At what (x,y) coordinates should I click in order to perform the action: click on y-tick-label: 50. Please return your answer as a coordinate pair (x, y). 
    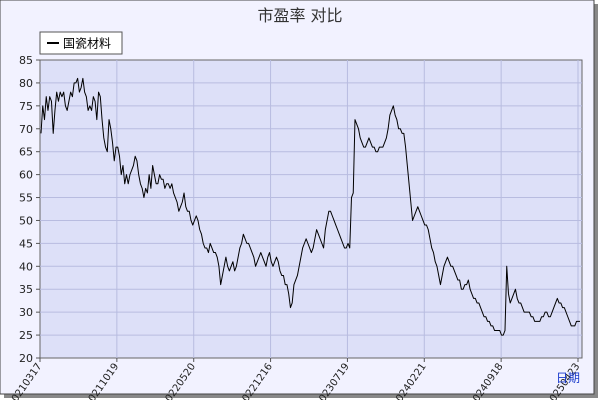
    Looking at the image, I should click on (26, 220).